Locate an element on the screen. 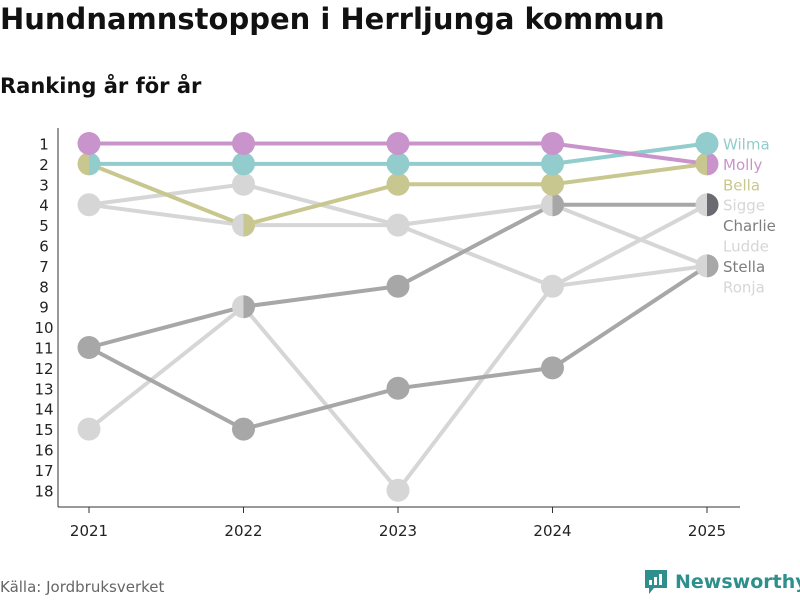  y-tick-label: 6 is located at coordinates (44, 247).